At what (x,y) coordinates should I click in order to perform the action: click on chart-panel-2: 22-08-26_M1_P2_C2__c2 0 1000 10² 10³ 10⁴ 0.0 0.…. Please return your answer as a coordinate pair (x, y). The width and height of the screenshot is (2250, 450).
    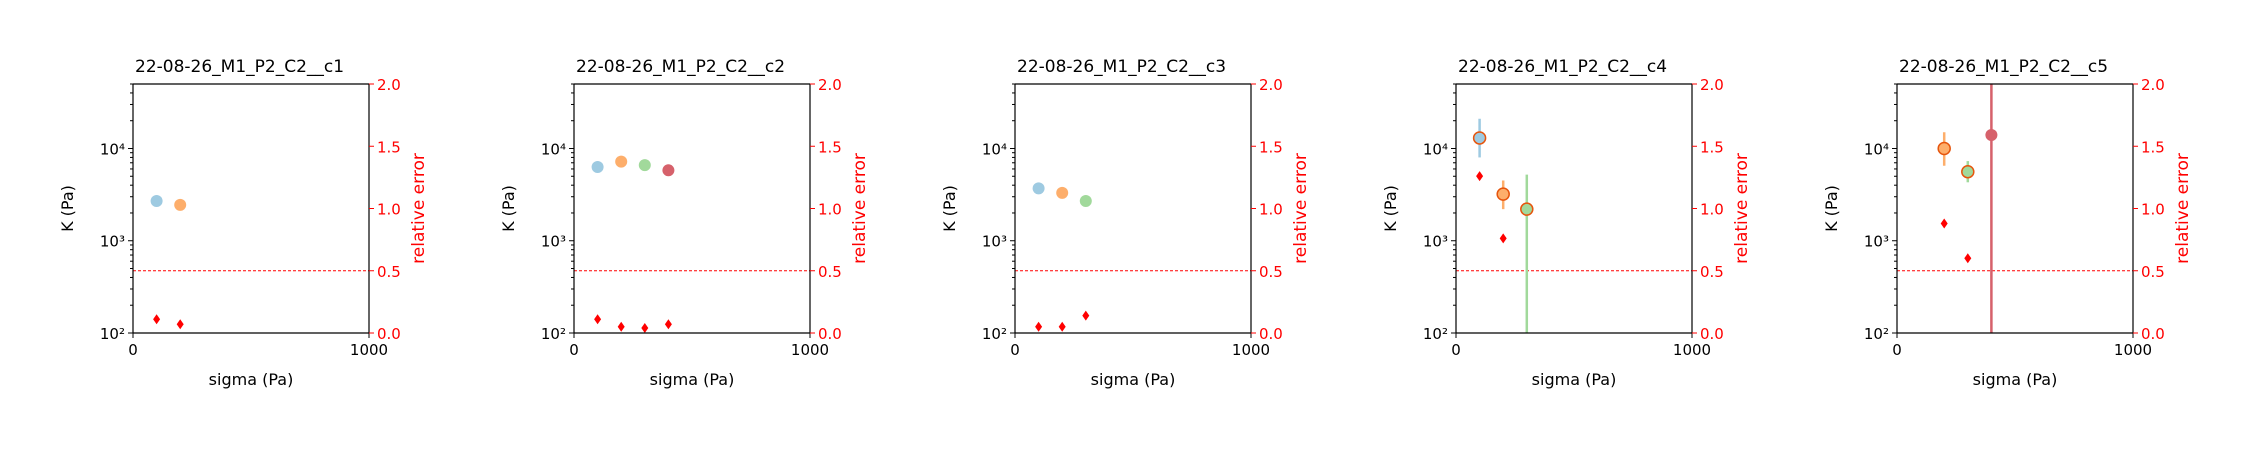
    Looking at the image, I should click on (684, 223).